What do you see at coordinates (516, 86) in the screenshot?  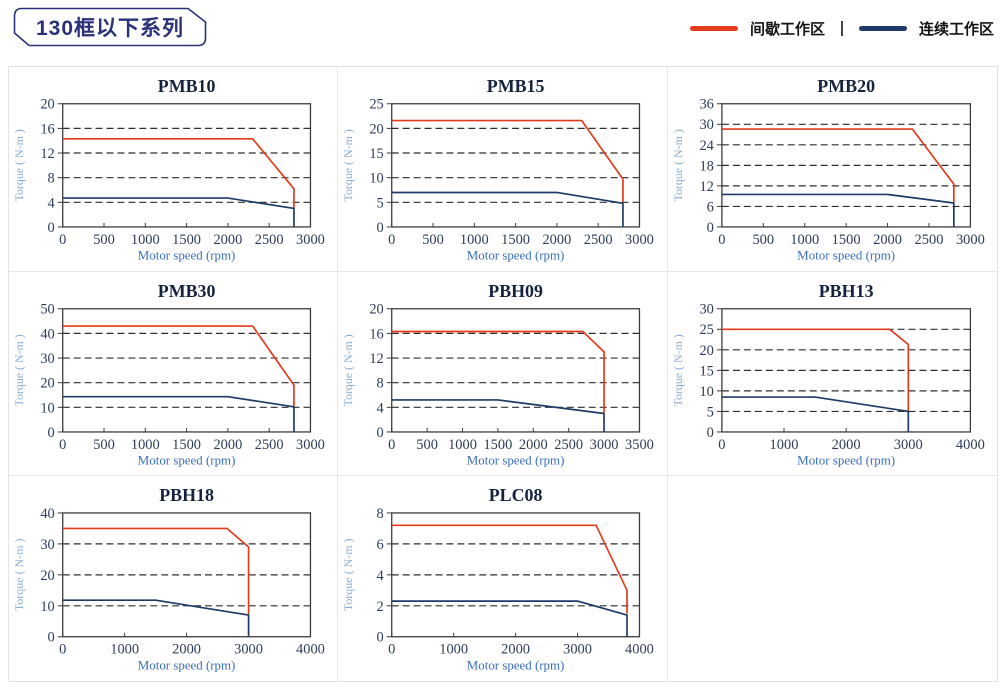 I see `svg-text: PMB15` at bounding box center [516, 86].